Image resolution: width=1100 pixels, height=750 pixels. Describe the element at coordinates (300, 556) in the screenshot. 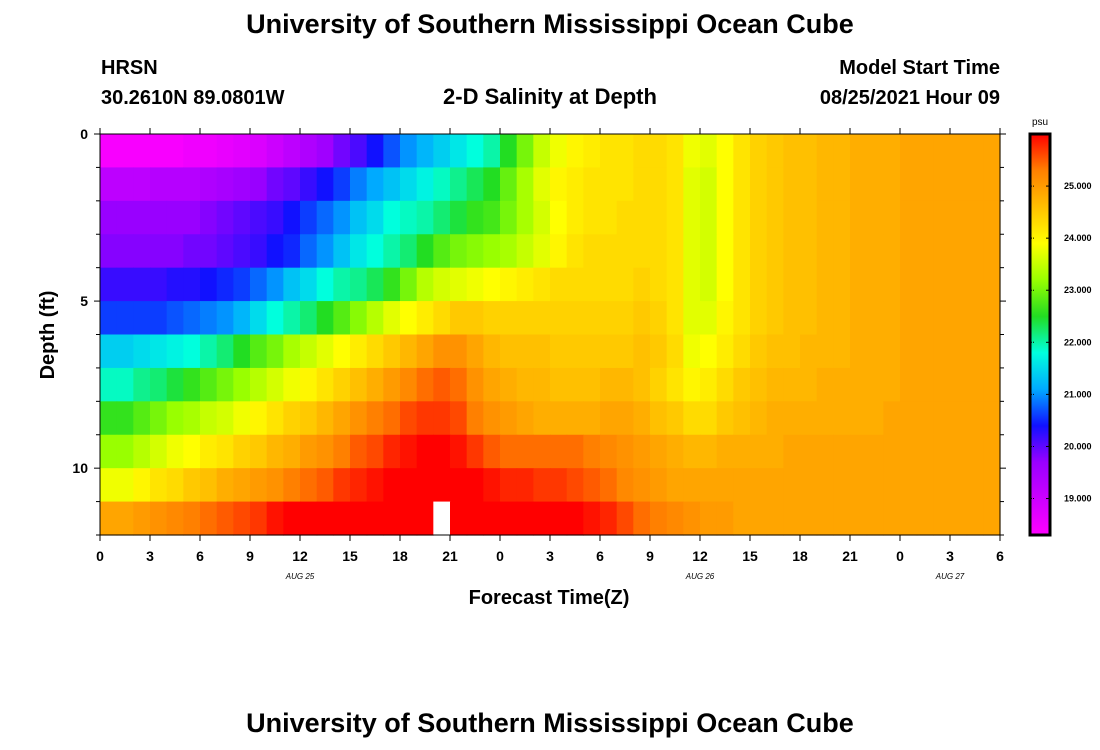

I see `x-tick-label: 12` at that location.